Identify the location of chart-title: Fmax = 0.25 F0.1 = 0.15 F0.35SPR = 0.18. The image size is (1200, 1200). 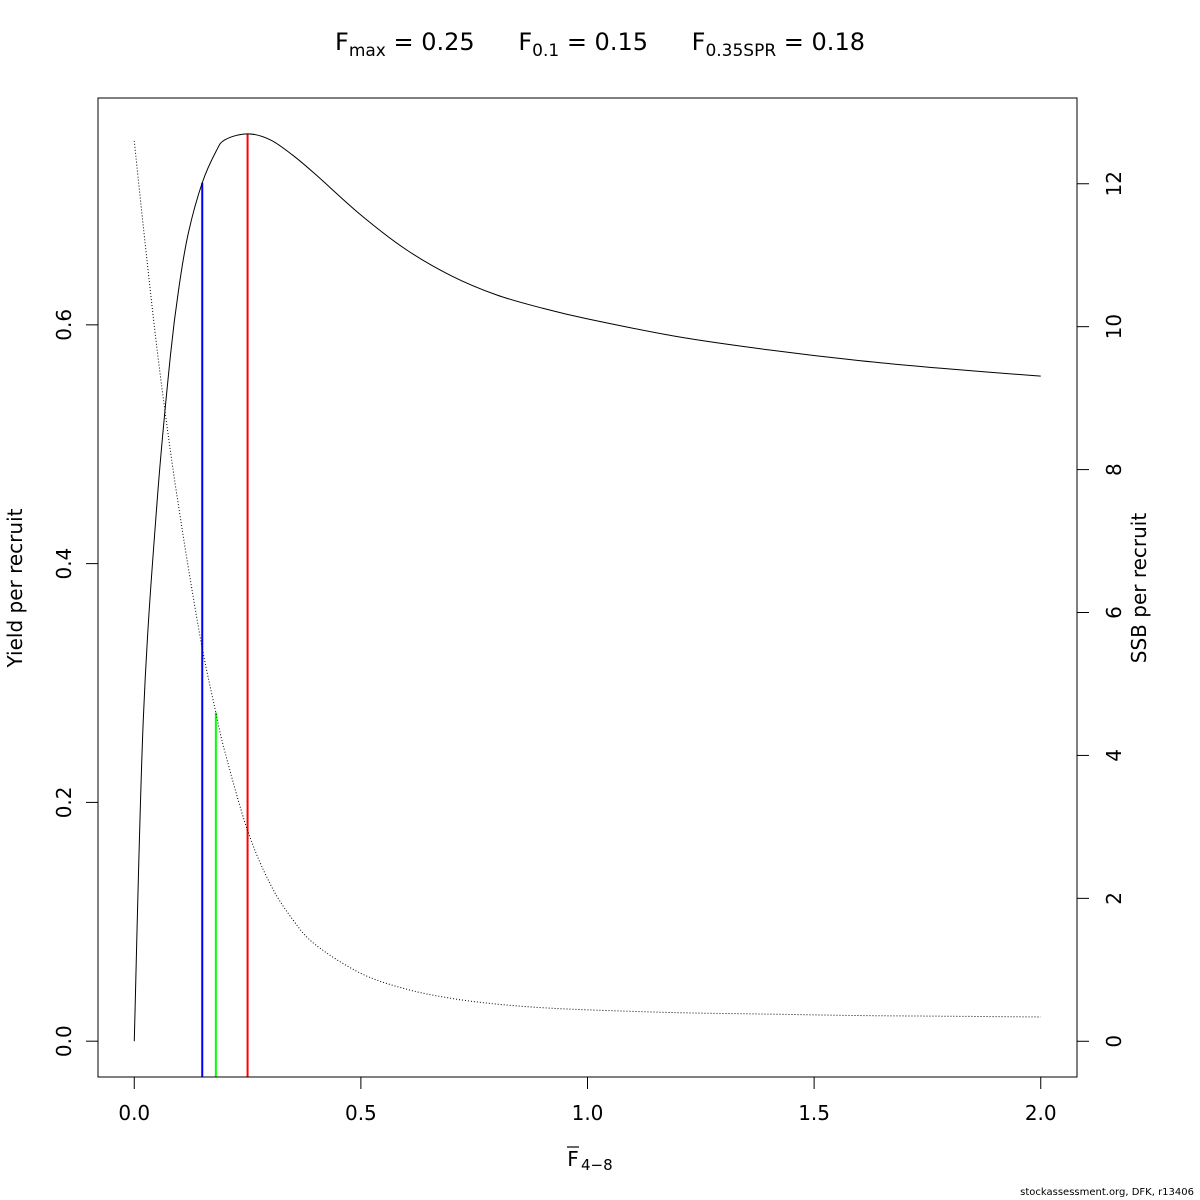
(600, 44).